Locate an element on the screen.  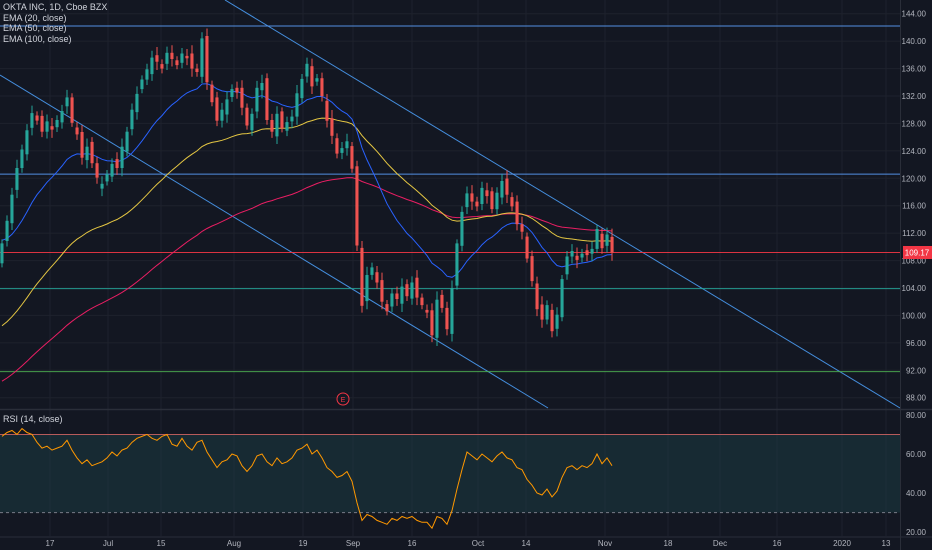
price-tick-label: 116.00 is located at coordinates (914, 206).